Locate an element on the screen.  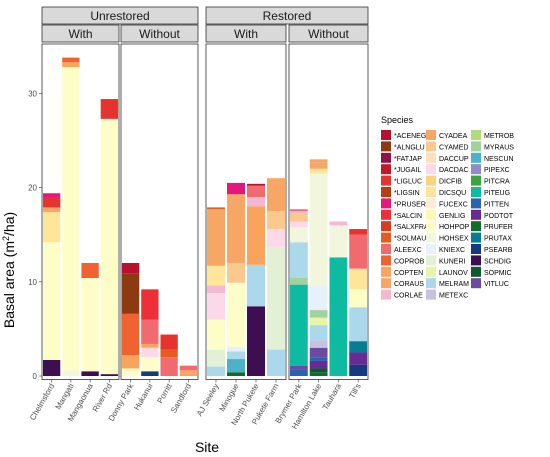
bar-segment-brymer-park-vitluc is located at coordinates (298, 367).